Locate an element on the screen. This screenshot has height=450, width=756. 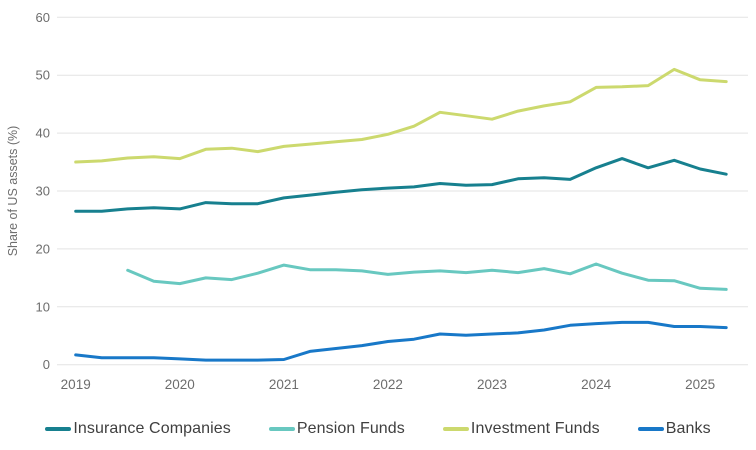
legend-item-pension-funds: Pension Funds is located at coordinates (336, 429).